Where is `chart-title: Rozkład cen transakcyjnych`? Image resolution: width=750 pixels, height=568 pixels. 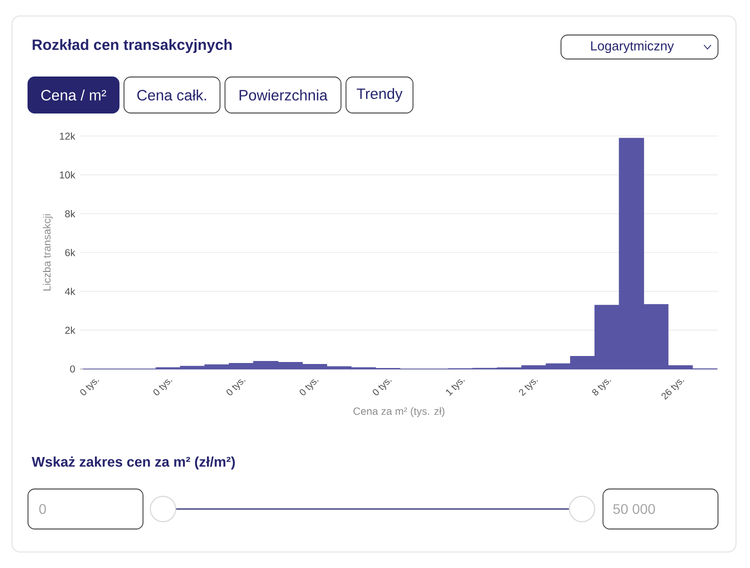
chart-title: Rozkład cen transakcyjnych is located at coordinates (132, 46).